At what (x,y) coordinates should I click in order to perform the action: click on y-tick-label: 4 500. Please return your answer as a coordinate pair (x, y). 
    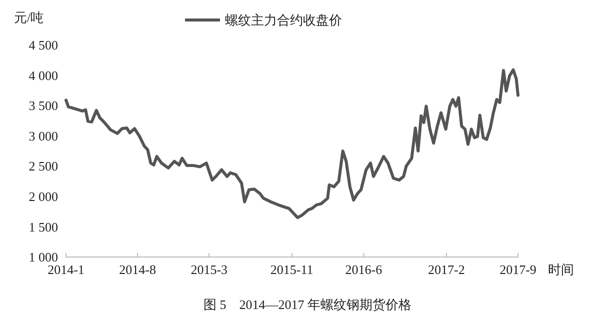
    Looking at the image, I should click on (43, 45).